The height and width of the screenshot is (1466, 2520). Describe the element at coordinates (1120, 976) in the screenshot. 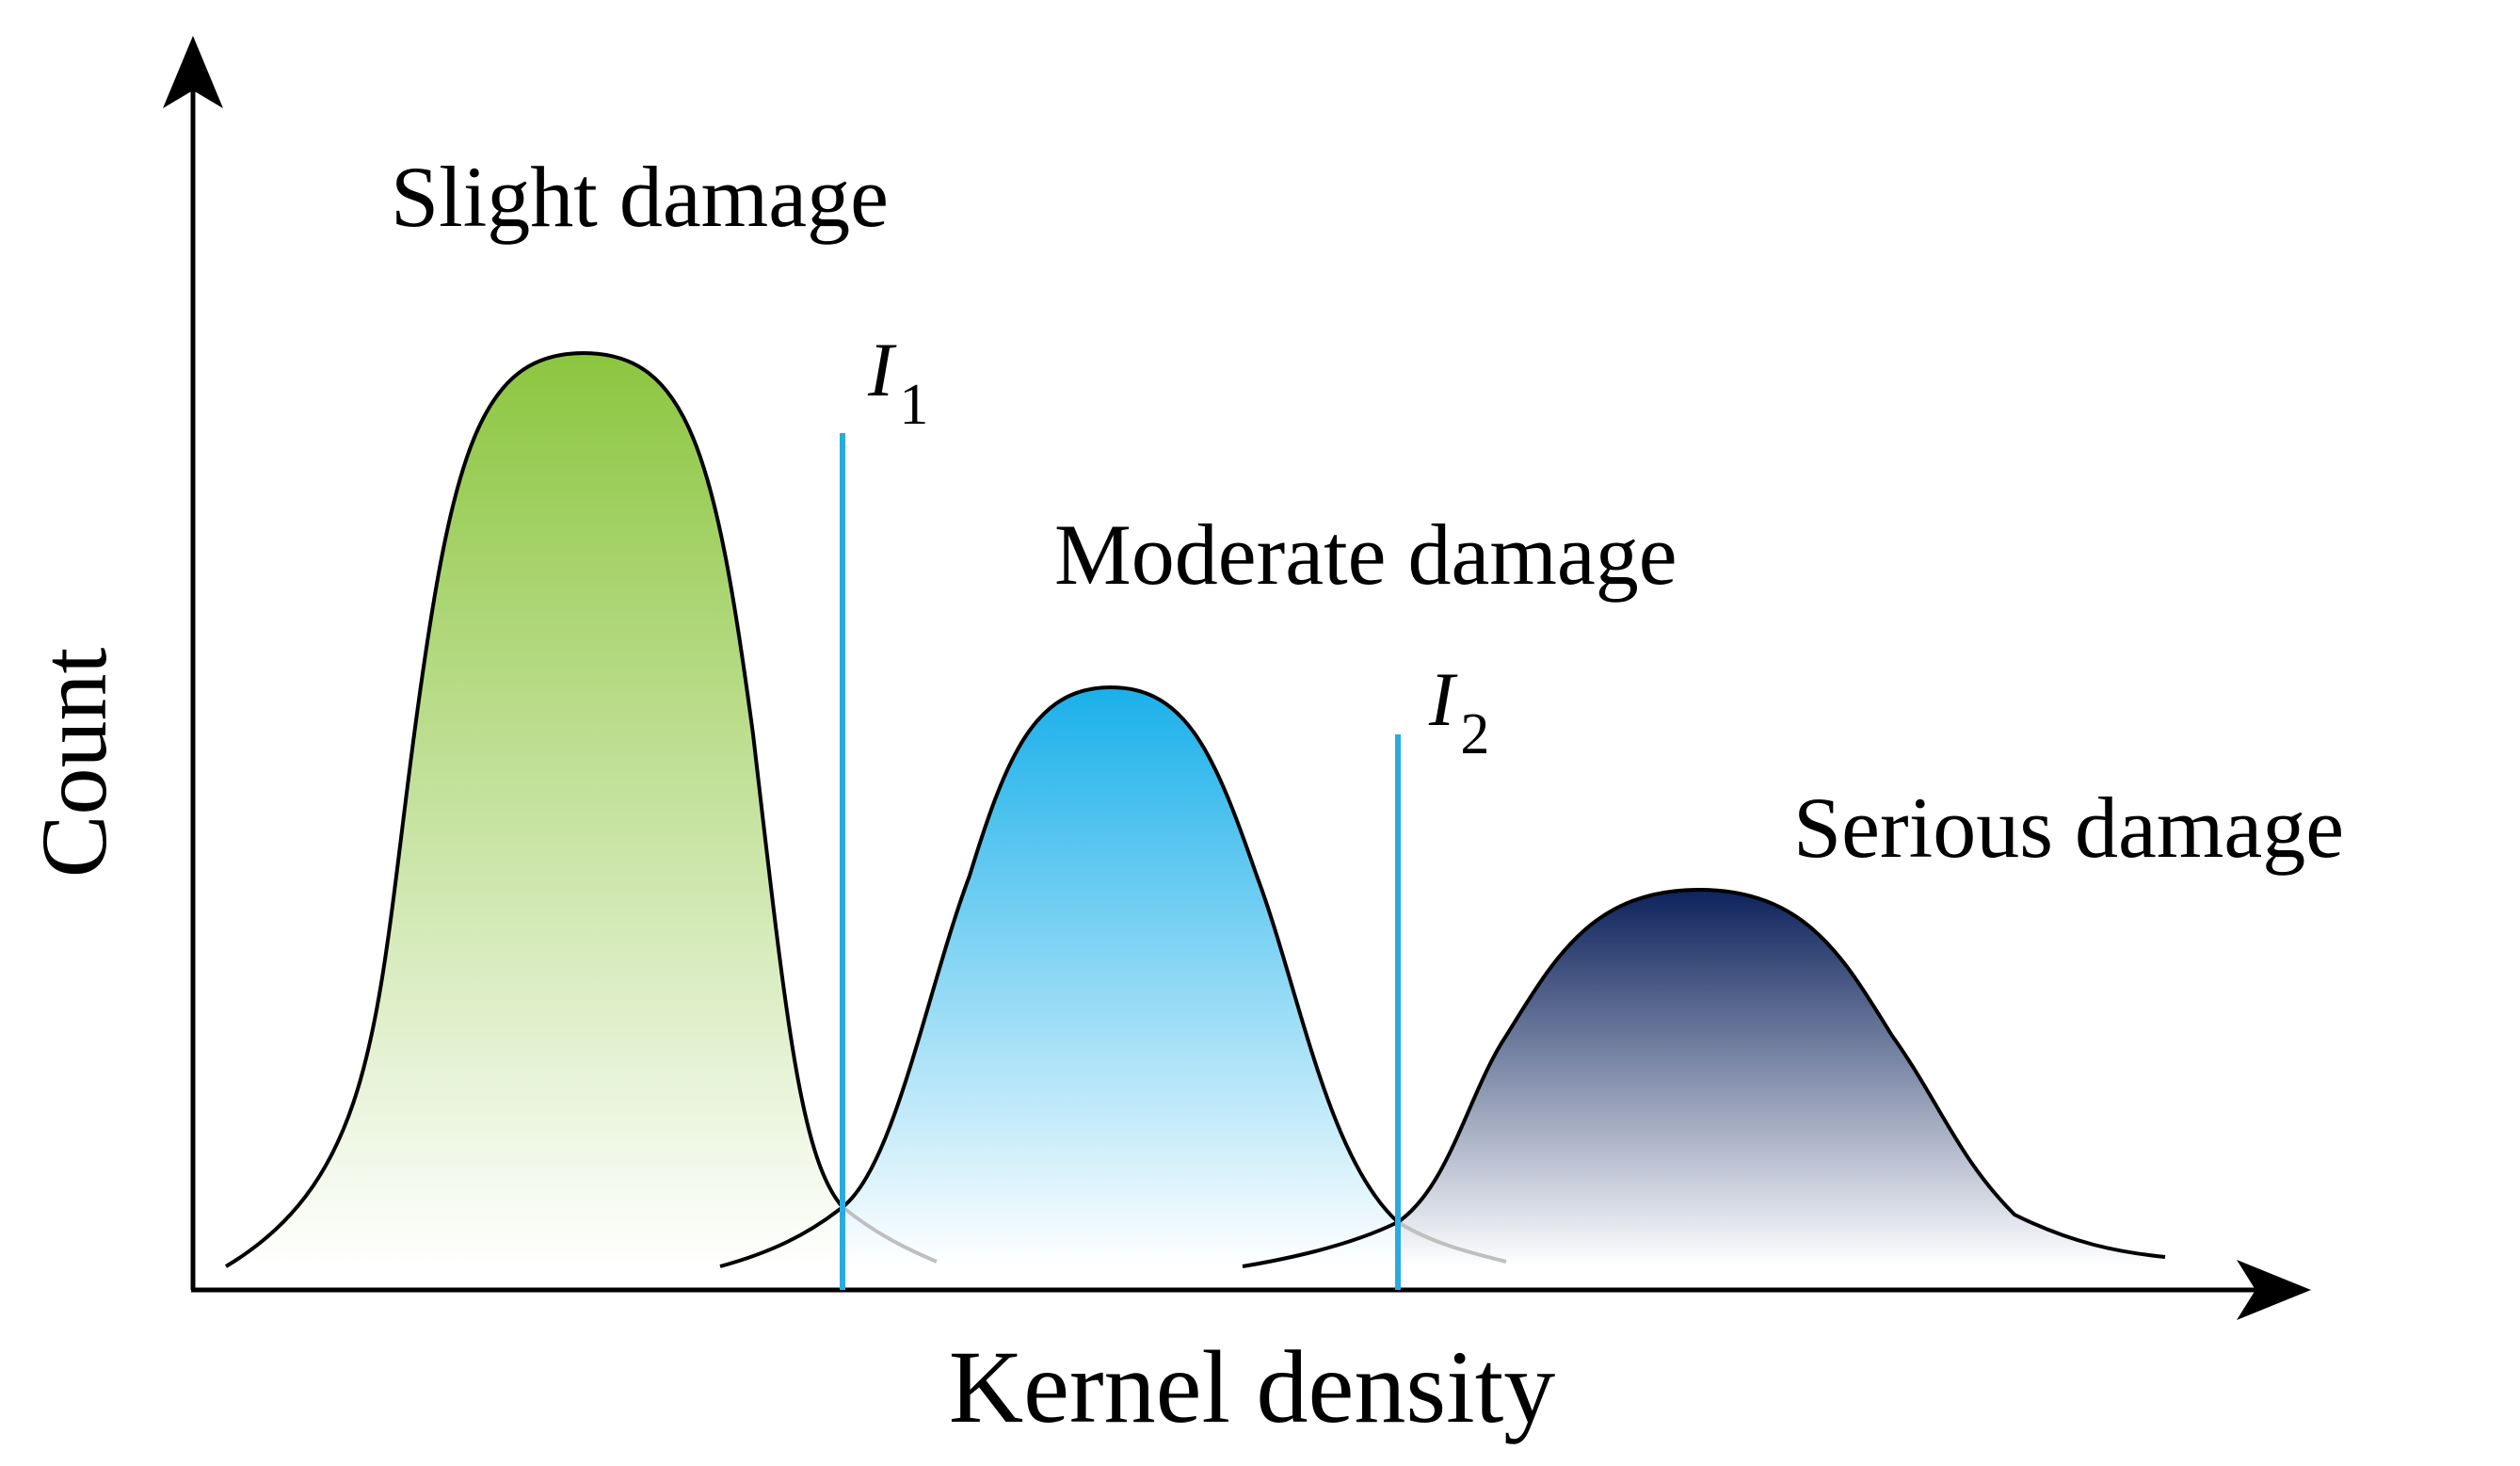

I see `moderate-damage-curve` at that location.